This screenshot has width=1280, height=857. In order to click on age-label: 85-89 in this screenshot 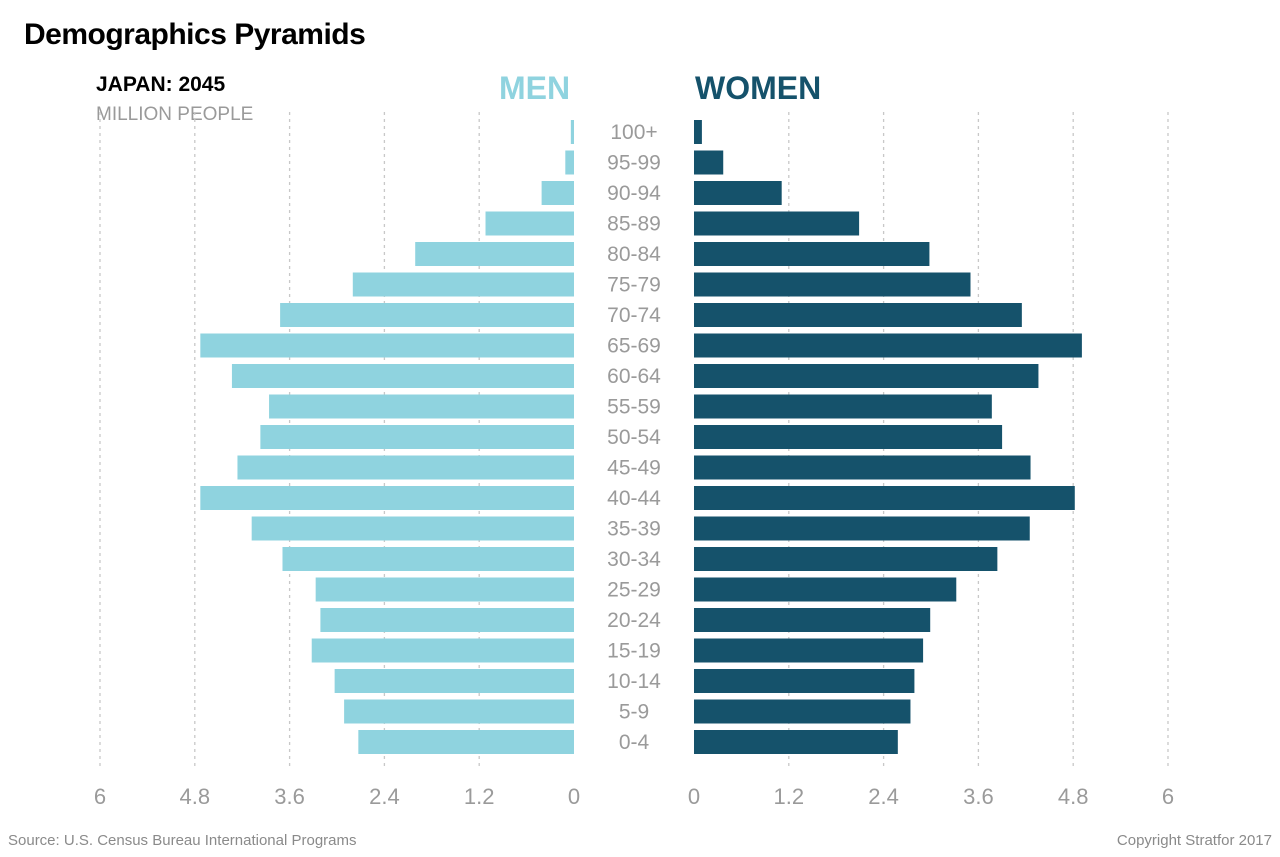, I will do `click(634, 224)`.